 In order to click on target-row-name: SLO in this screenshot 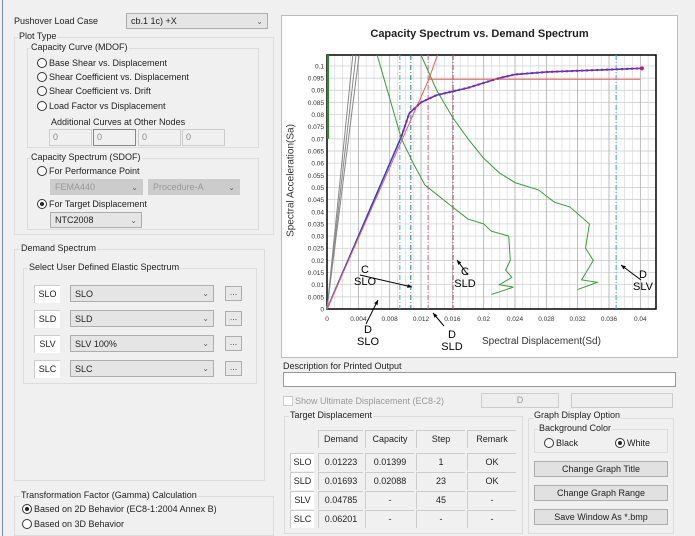, I will do `click(302, 462)`.